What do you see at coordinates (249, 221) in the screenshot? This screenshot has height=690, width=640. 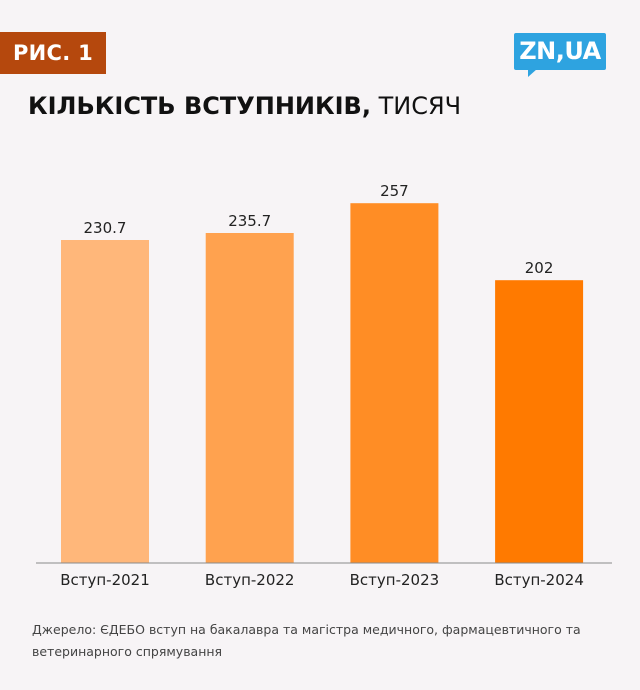 I see `data-label: 235.7` at bounding box center [249, 221].